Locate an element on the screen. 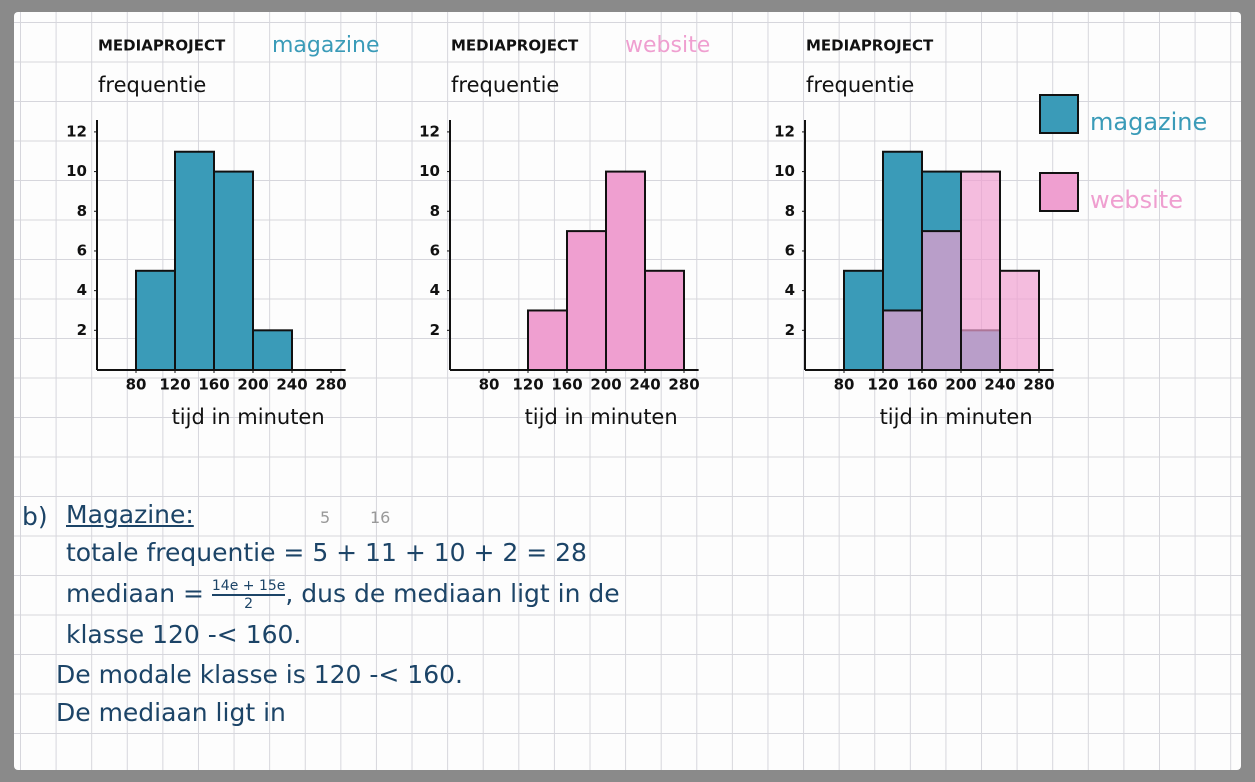 The width and height of the screenshot is (1255, 782). annotation: 5 is located at coordinates (325, 517).